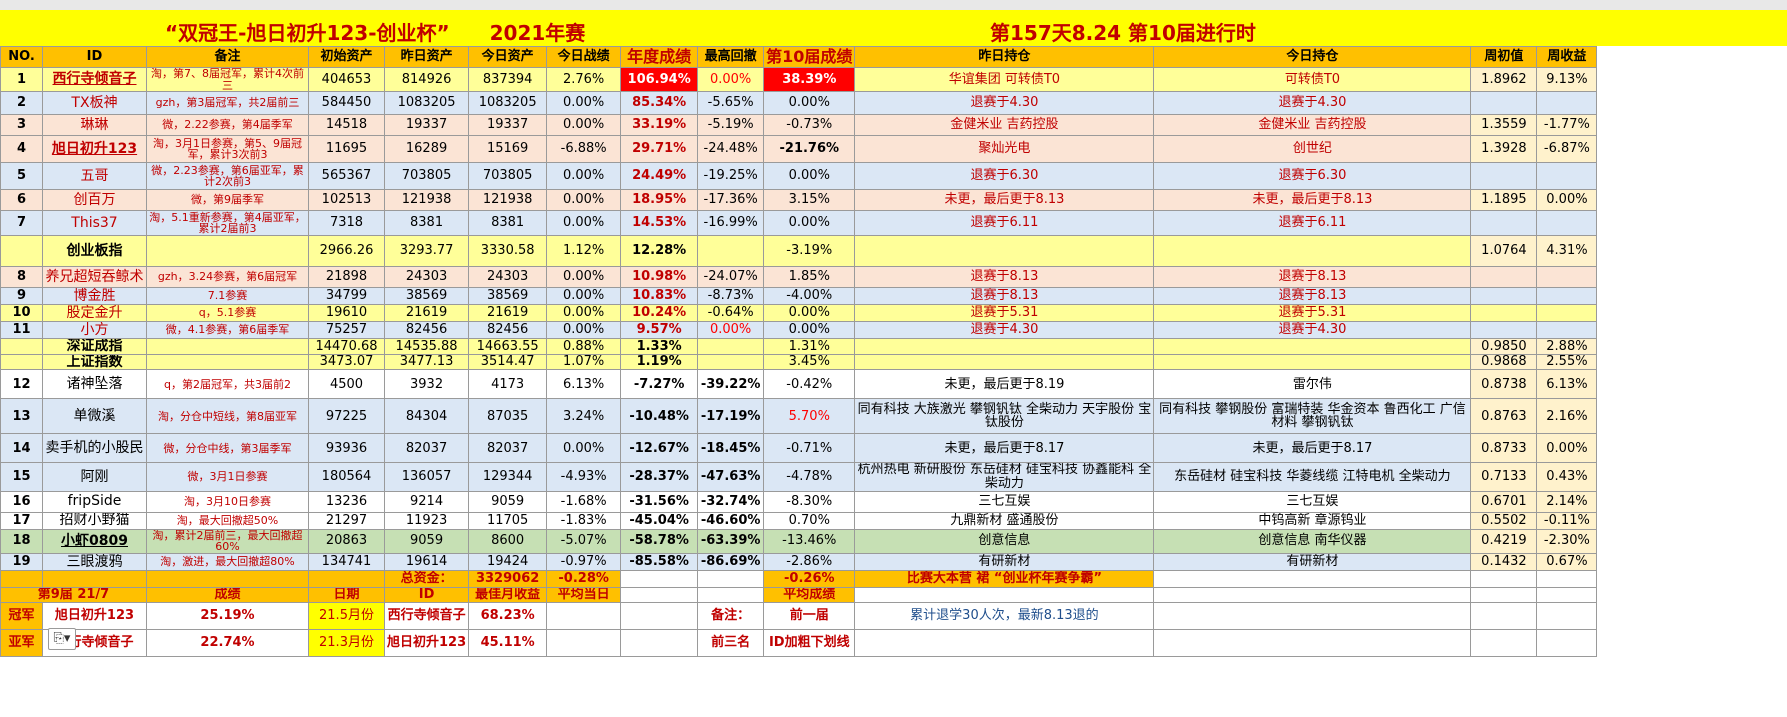 The image size is (1787, 717). I want to click on cell-id: This37, so click(94, 223).